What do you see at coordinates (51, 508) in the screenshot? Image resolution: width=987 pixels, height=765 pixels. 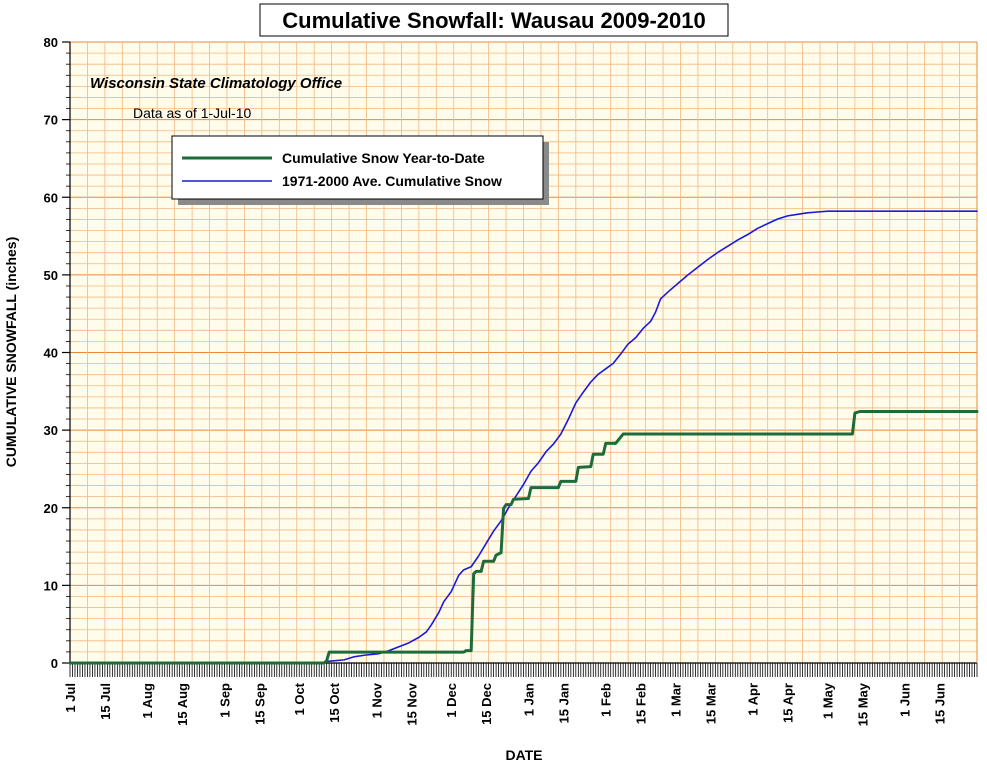 I see `y-tick-label: 20` at bounding box center [51, 508].